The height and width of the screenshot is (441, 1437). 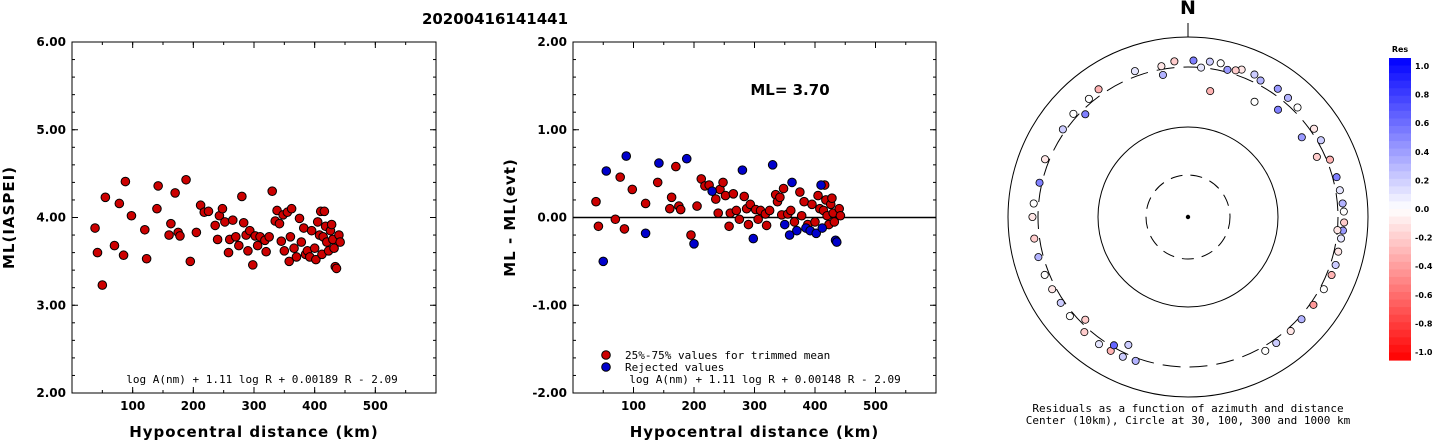 I want to click on x-tick-label: 400, so click(x=814, y=406).